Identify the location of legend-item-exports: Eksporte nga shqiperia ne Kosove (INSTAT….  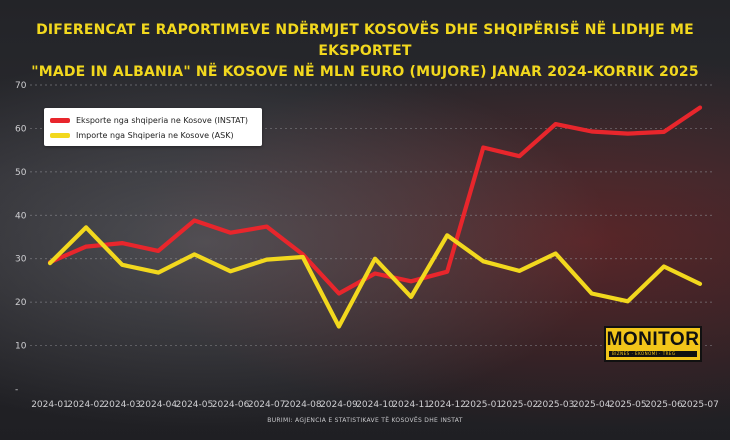
(149, 120).